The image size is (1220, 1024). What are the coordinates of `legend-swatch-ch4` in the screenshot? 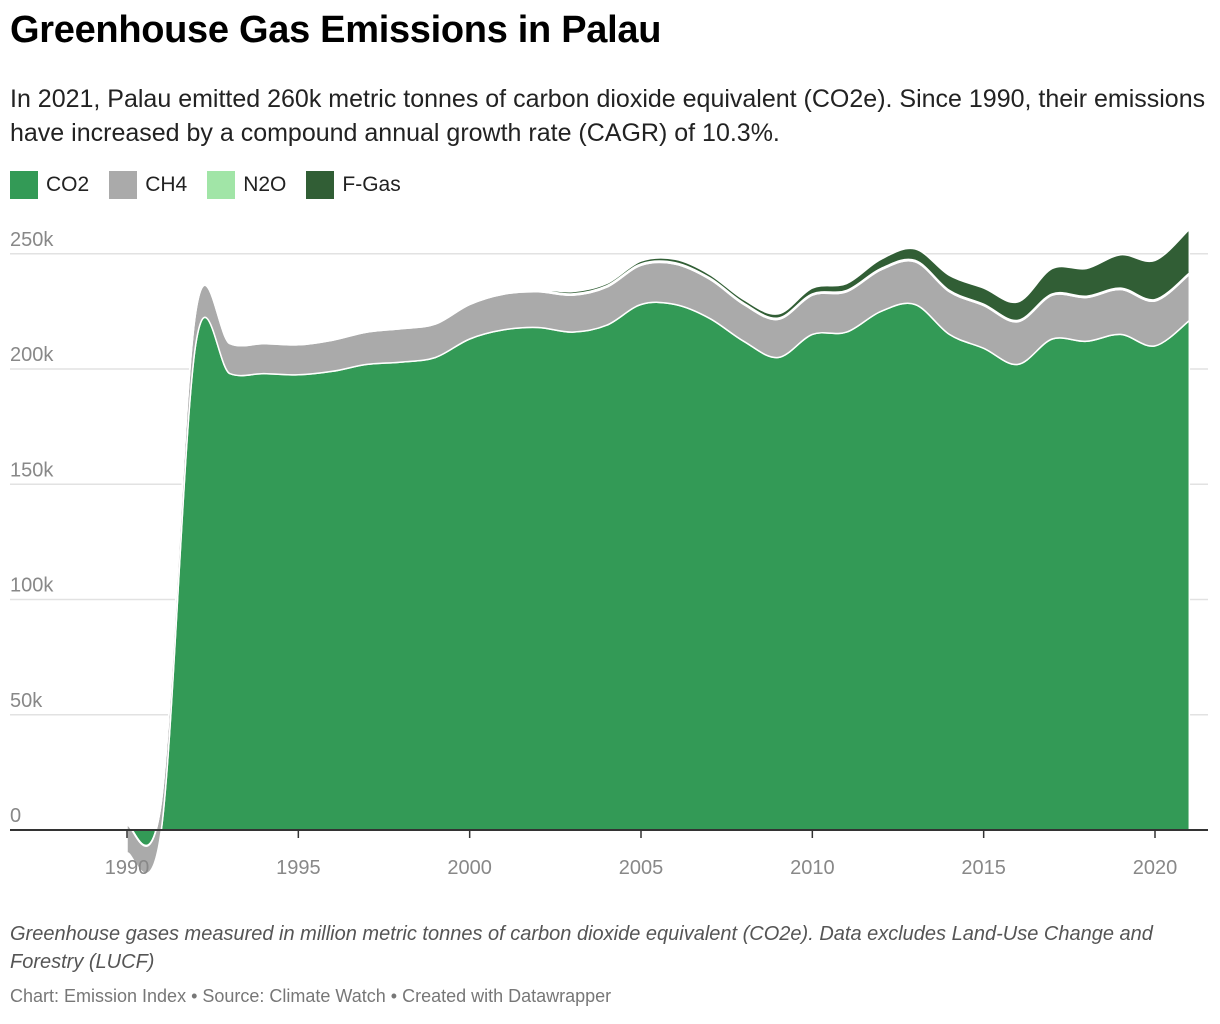 It's located at (123, 185).